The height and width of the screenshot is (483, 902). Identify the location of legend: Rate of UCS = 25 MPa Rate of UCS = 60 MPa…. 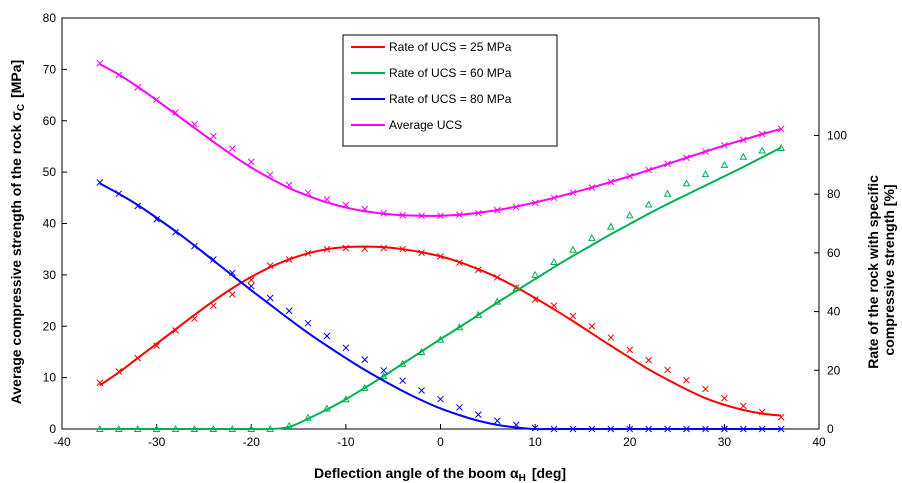
(450, 90).